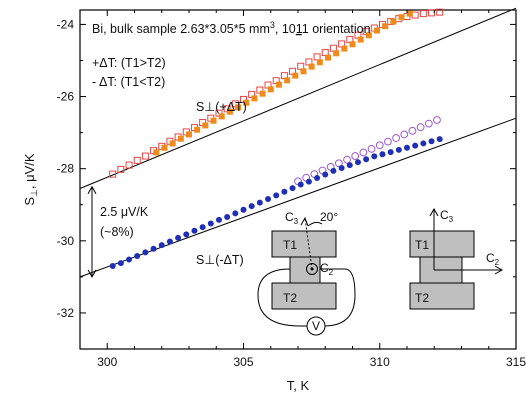 The height and width of the screenshot is (399, 526). I want to click on left-c3-main: C, so click(289, 217).